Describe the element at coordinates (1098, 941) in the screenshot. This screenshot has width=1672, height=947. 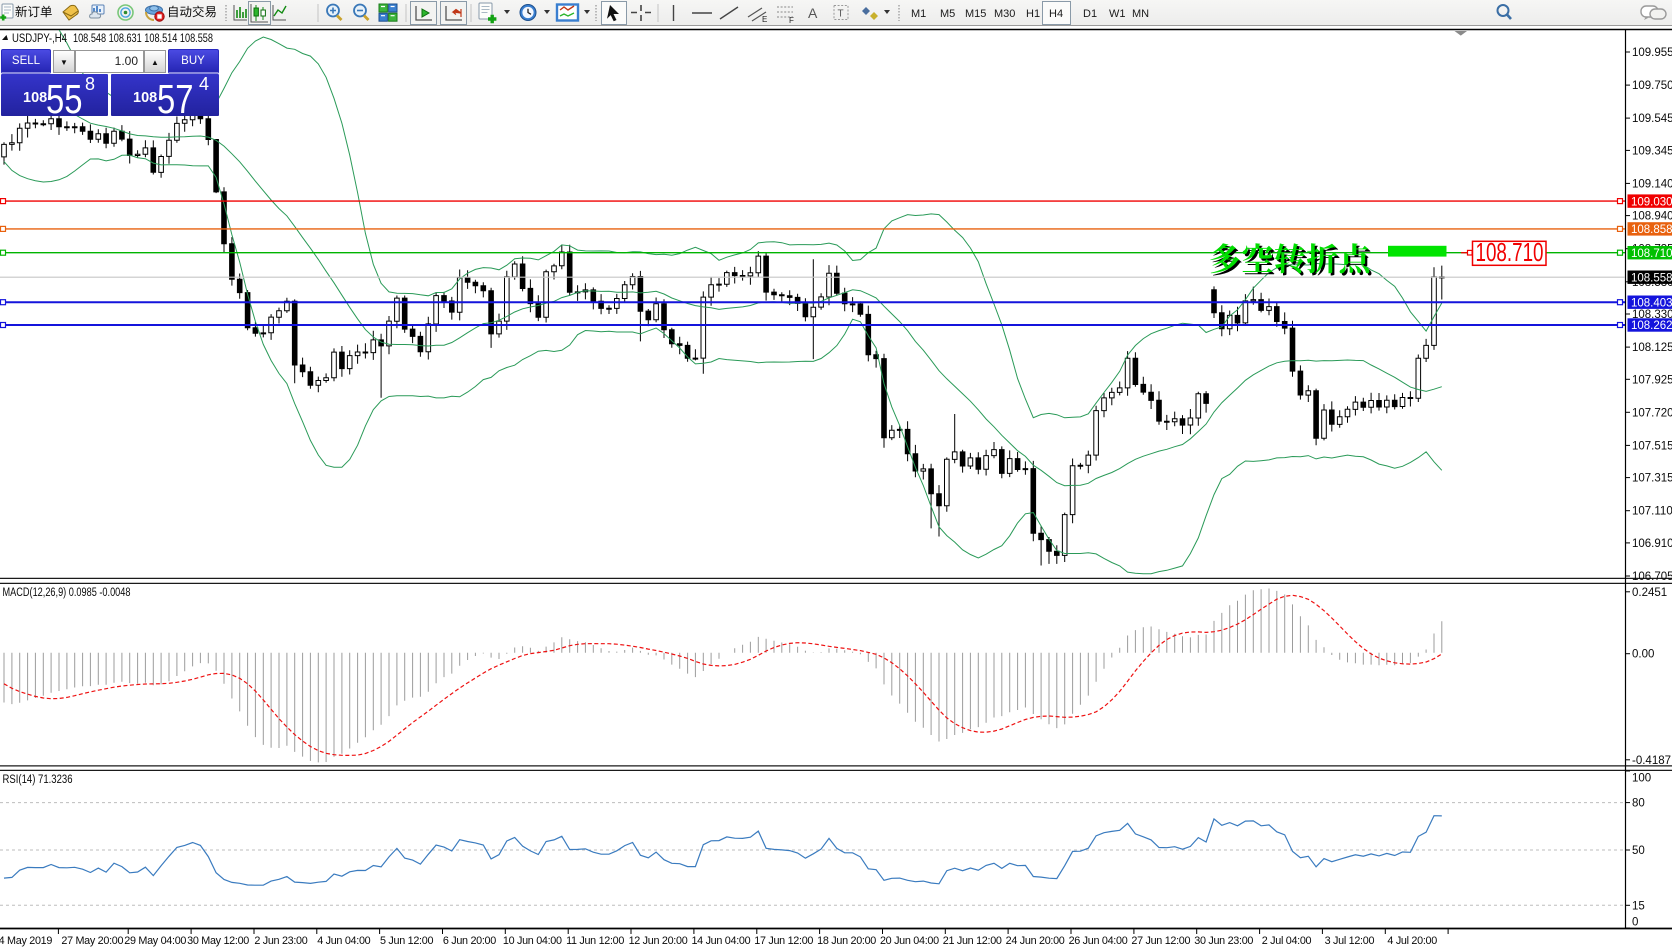
I see `svg-text: 26 Jun 04:00` at that location.